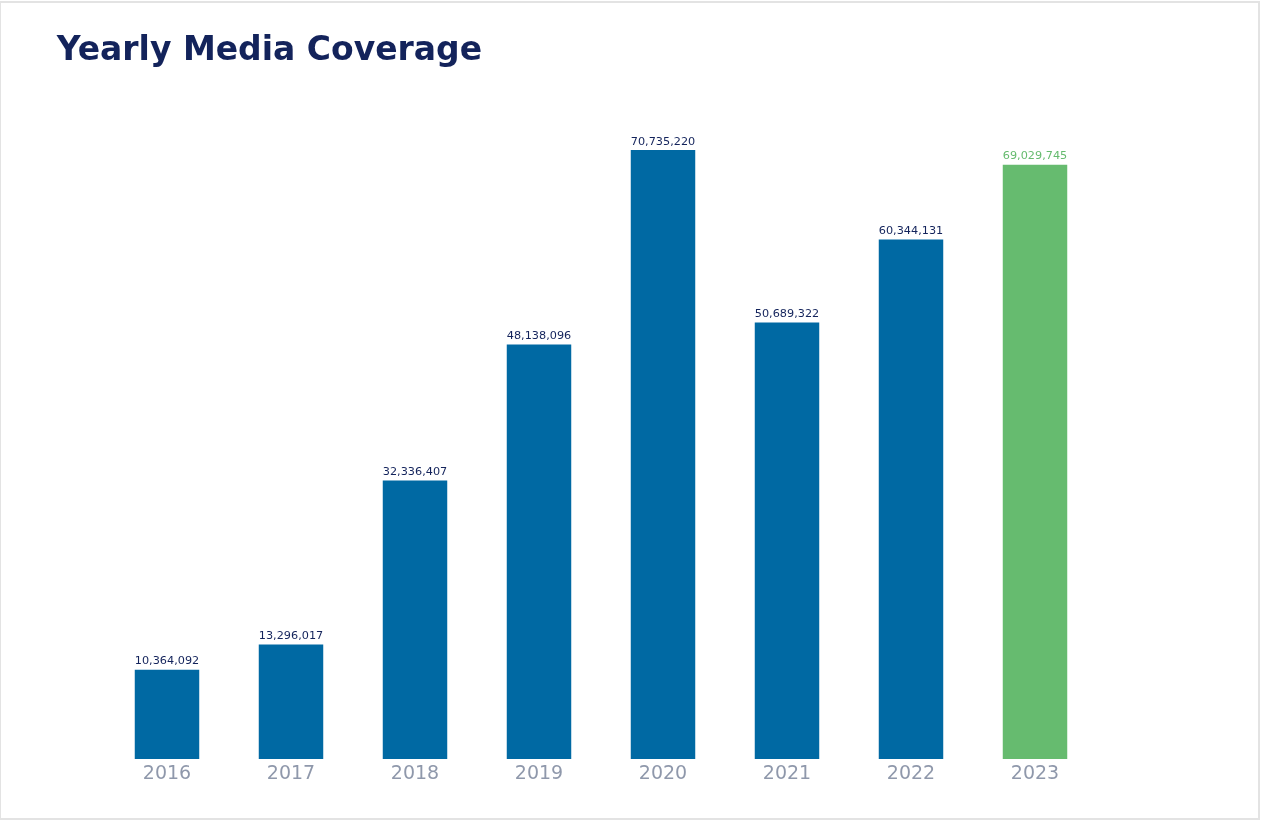  What do you see at coordinates (167, 772) in the screenshot?
I see `x-tick-label: 2016` at bounding box center [167, 772].